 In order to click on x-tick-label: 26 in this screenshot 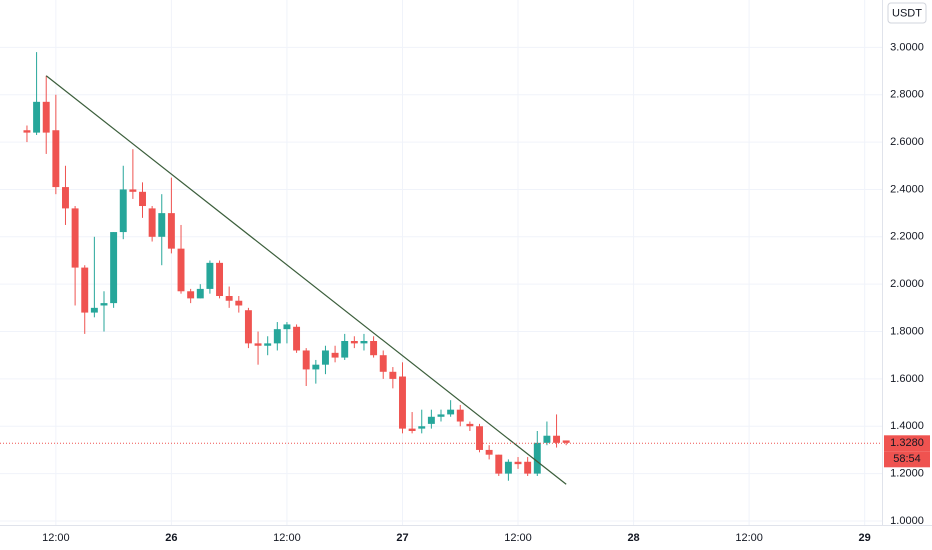, I will do `click(171, 538)`.